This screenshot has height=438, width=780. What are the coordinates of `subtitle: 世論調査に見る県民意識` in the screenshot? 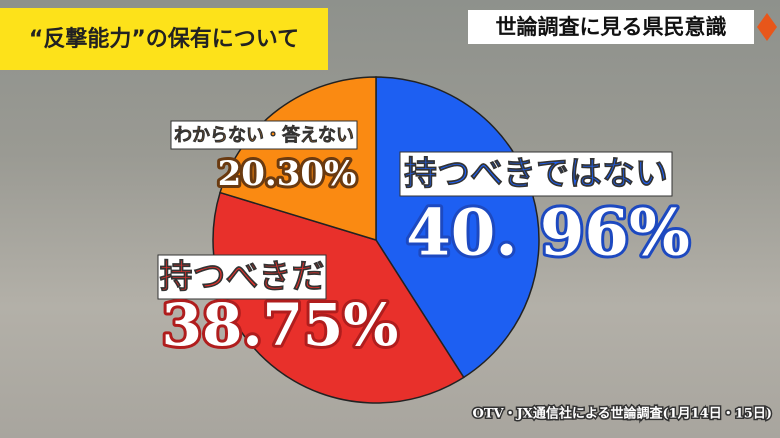 It's located at (611, 27).